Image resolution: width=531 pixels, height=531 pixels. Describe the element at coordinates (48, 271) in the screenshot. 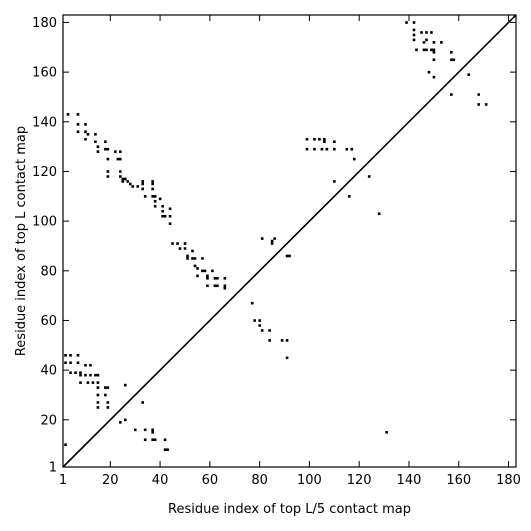

I see `y-tick-label: 80` at that location.